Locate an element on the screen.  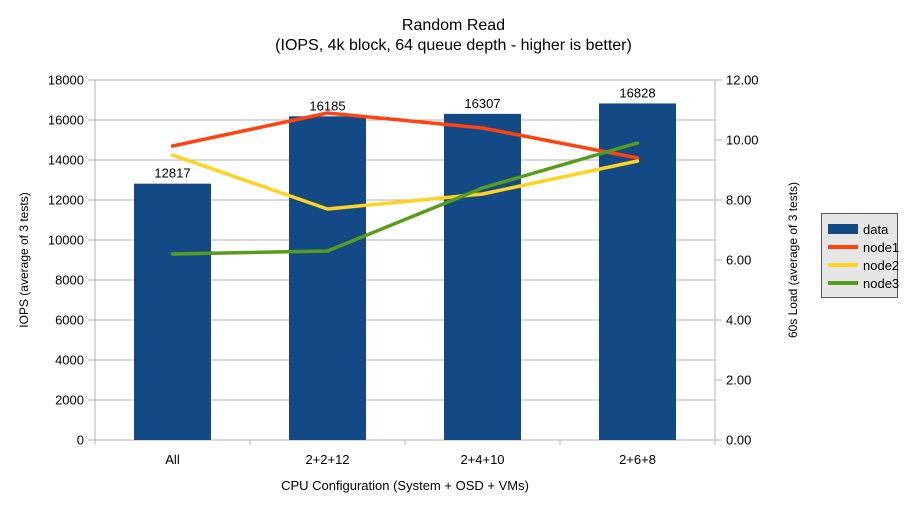
right-axis-tick-label: 8.00 is located at coordinates (738, 200).